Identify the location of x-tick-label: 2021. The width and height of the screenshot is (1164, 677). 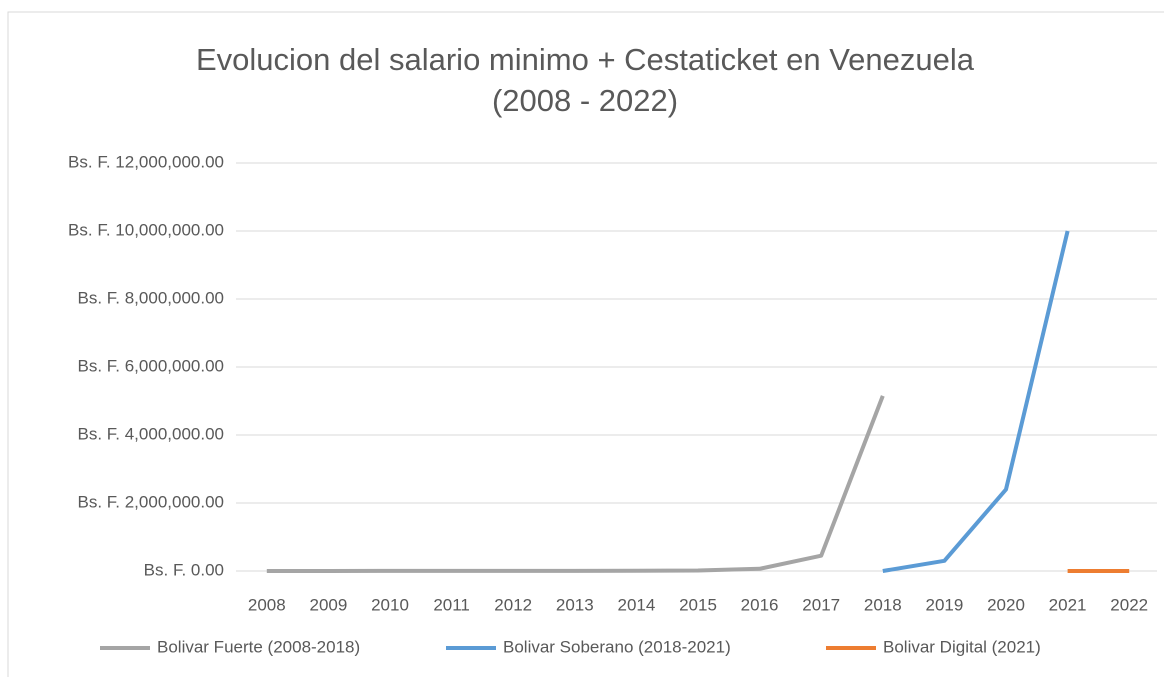
(1068, 604).